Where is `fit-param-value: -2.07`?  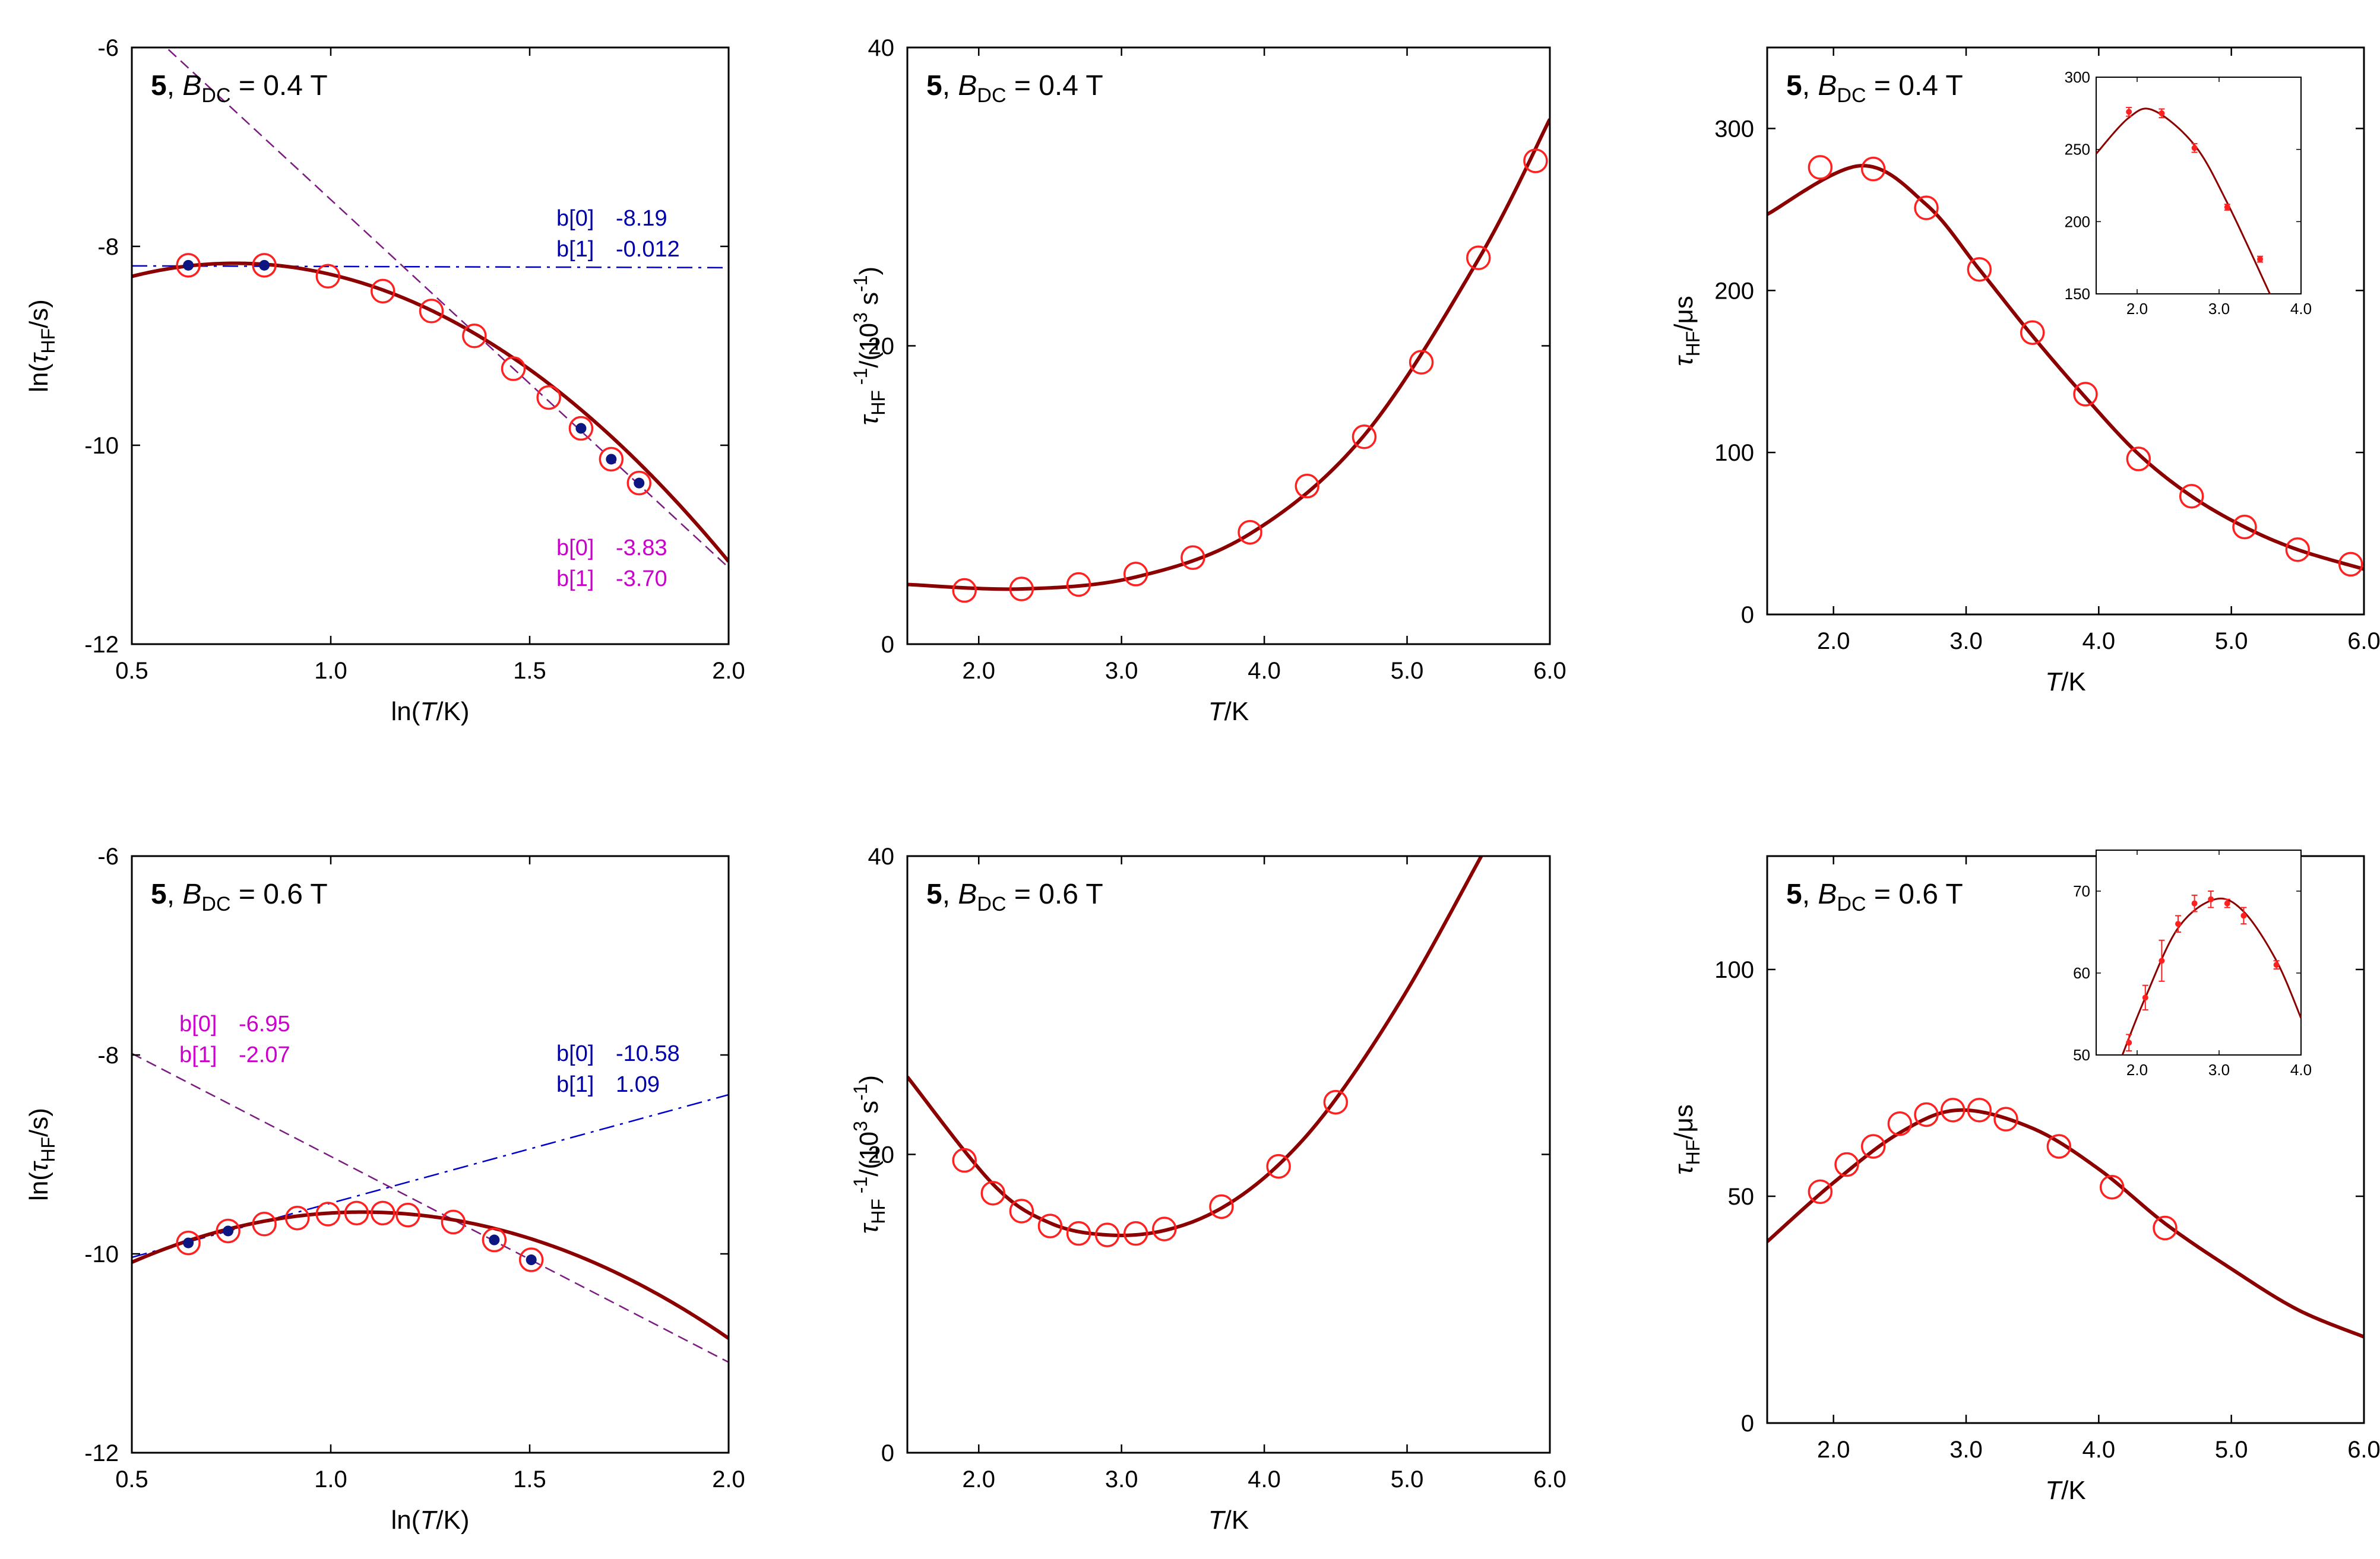 fit-param-value: -2.07 is located at coordinates (264, 1054).